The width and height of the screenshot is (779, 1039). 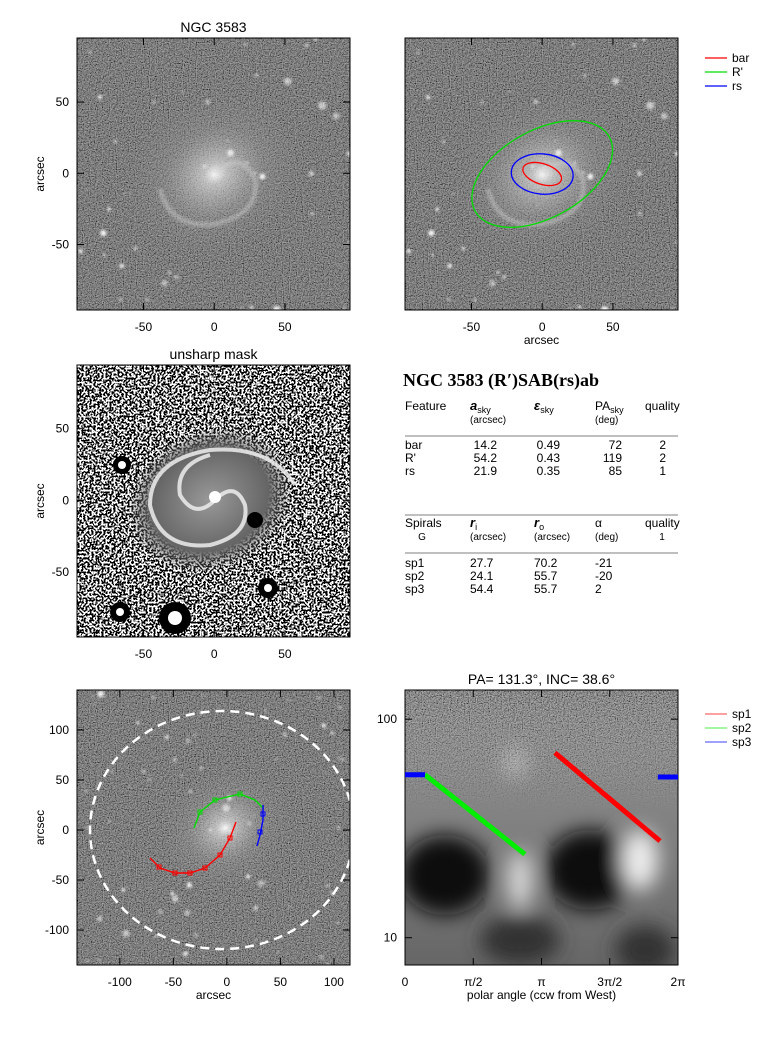 What do you see at coordinates (537, 405) in the screenshot?
I see `header-text: ε` at bounding box center [537, 405].